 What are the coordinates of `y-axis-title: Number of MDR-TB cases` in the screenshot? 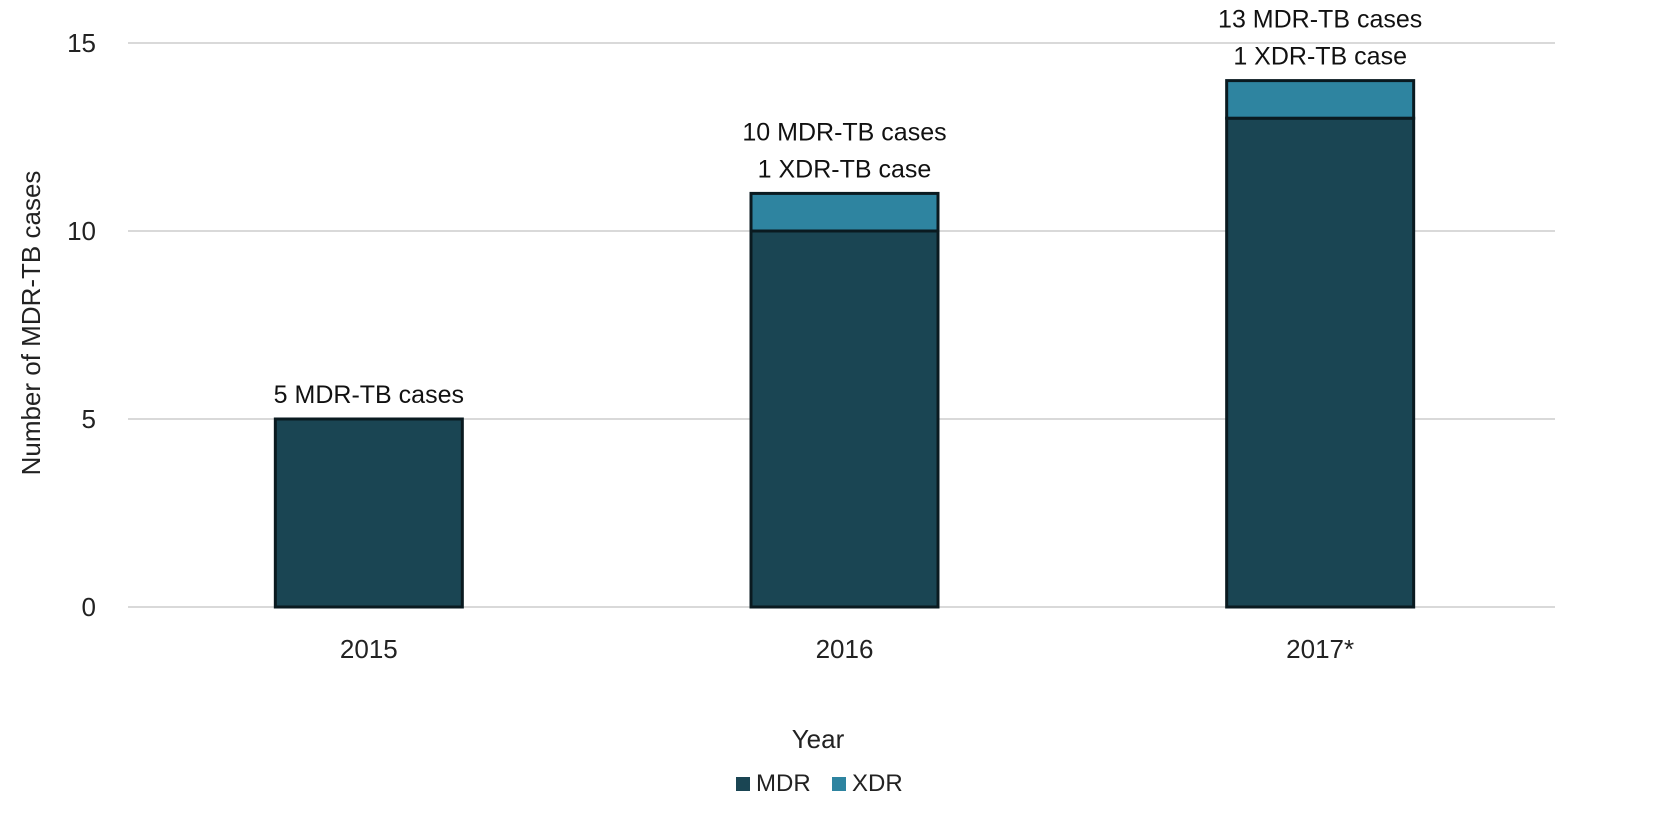 It's located at (31, 323).